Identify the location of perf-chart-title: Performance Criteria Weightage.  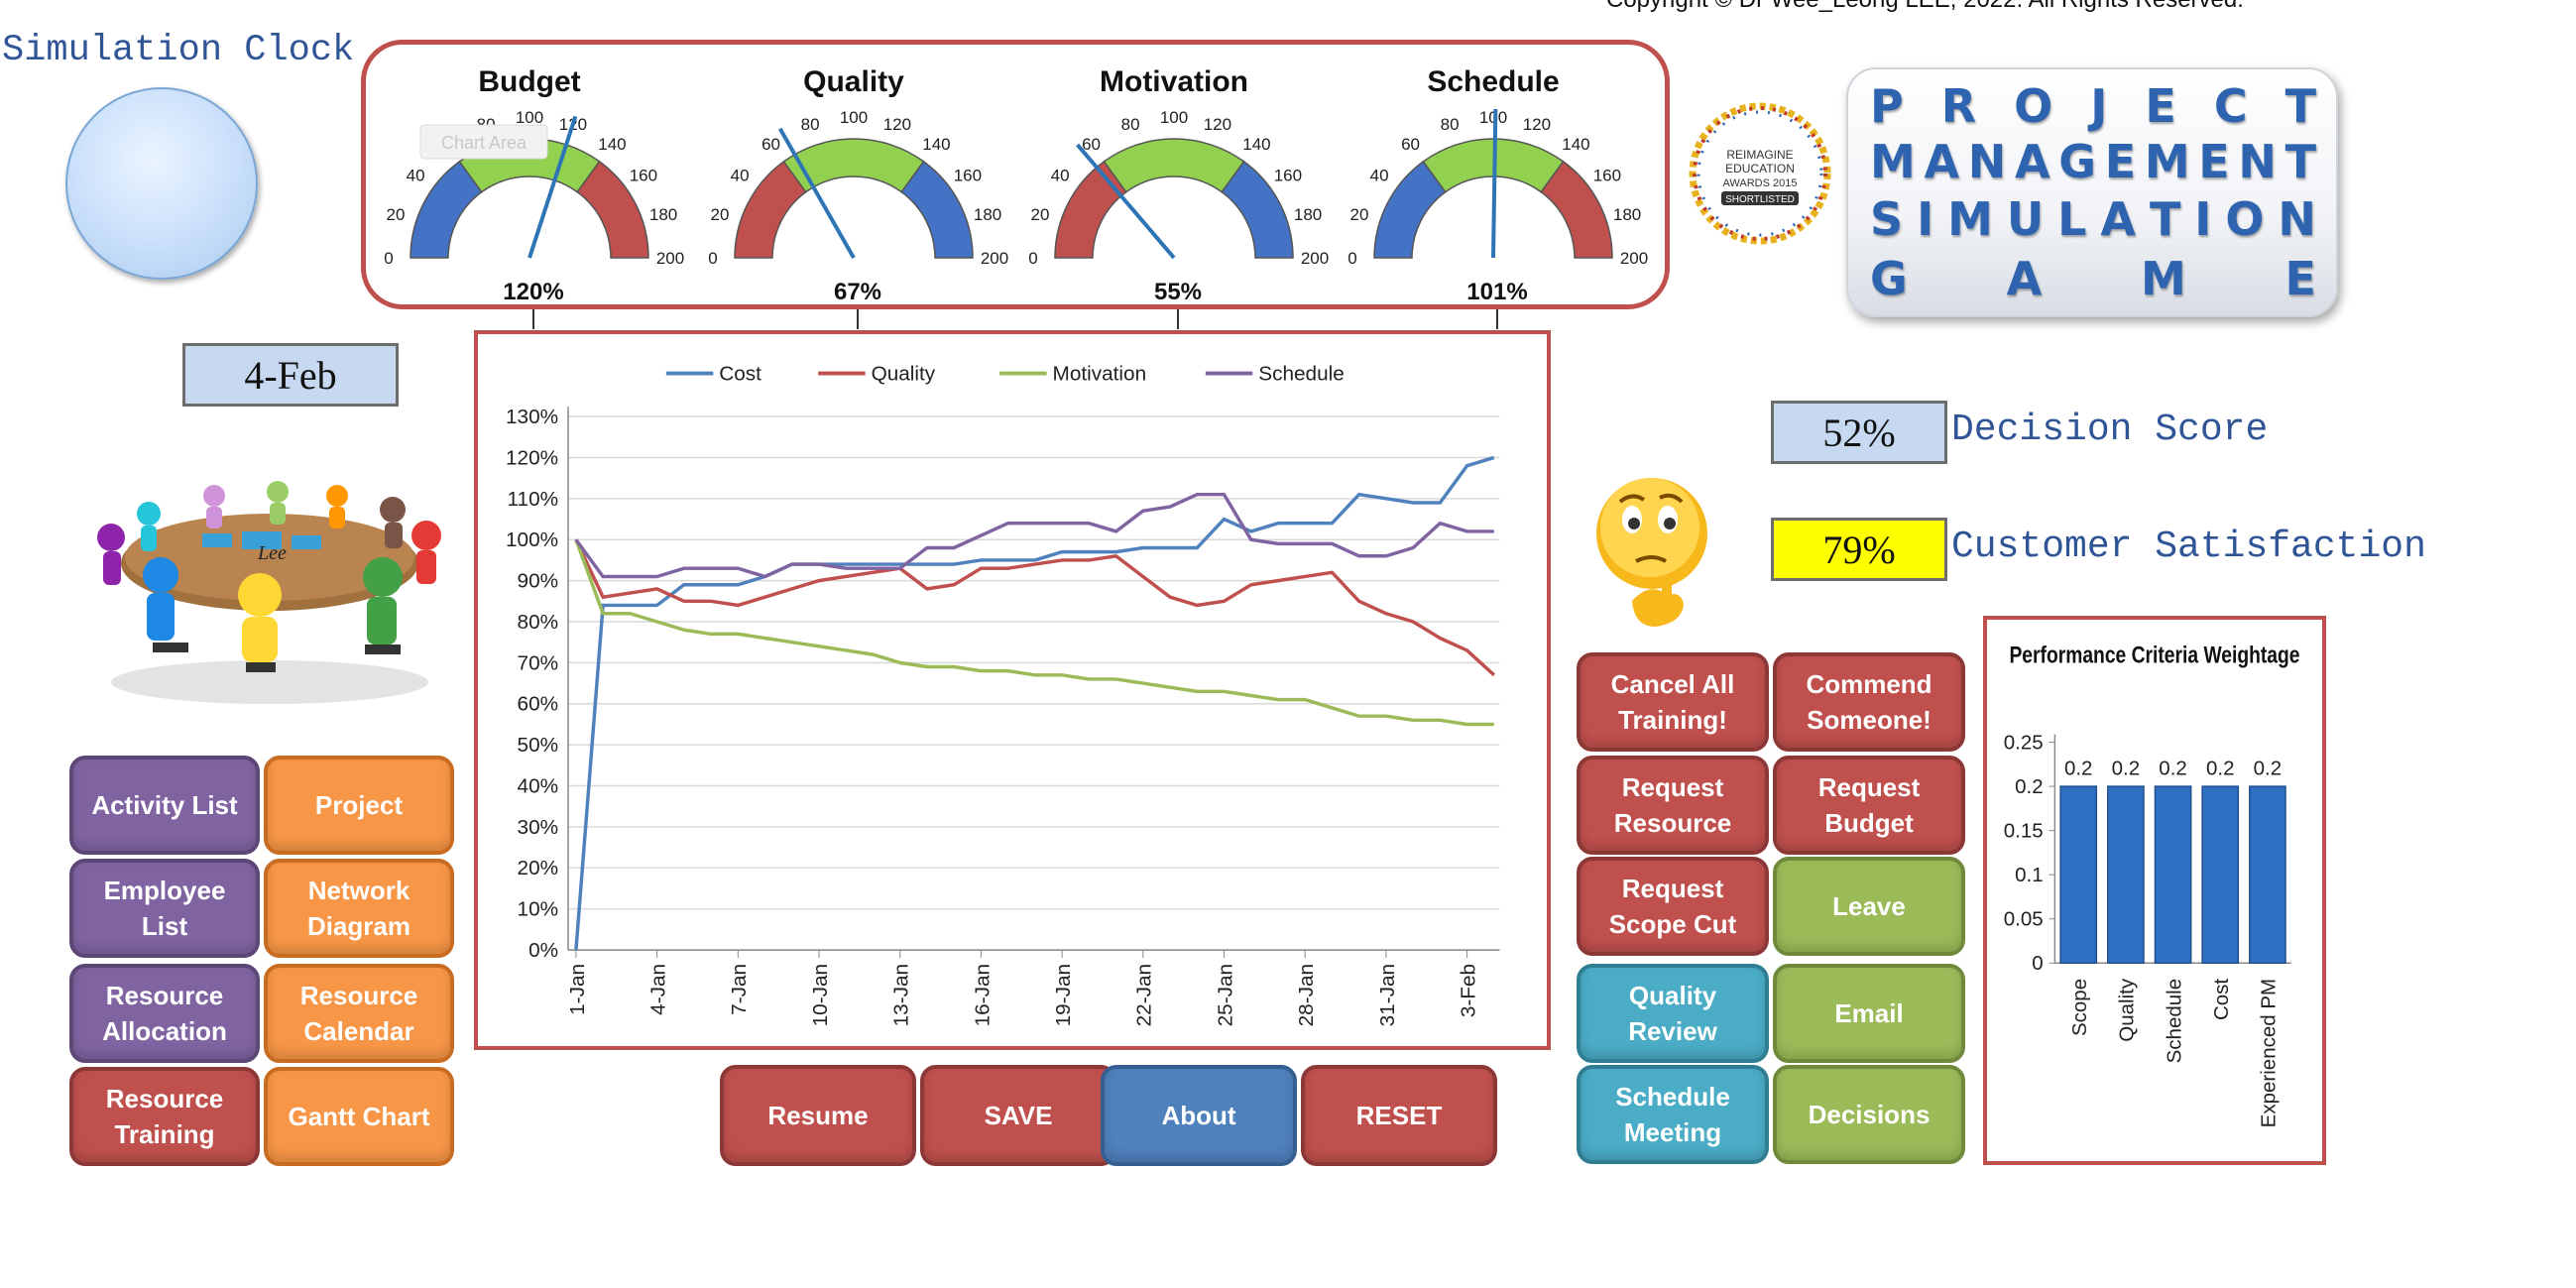
(2154, 655).